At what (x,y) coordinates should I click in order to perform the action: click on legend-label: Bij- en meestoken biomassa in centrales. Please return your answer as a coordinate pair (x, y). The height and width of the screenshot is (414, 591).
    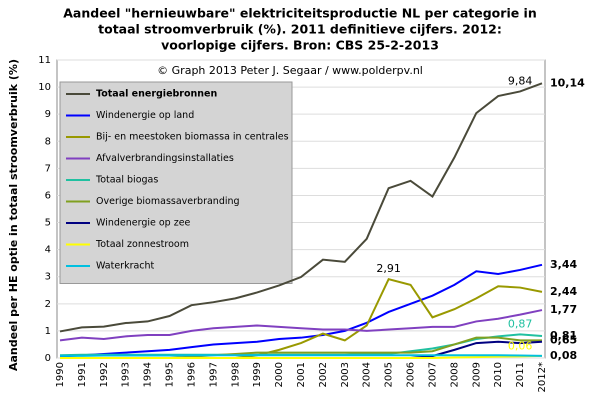
    Looking at the image, I should click on (192, 137).